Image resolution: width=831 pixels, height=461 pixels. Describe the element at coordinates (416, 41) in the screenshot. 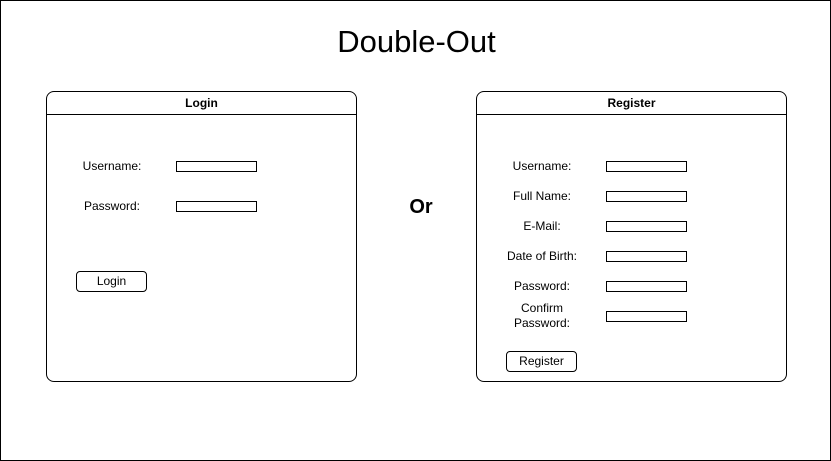

I see `page-title: Double-Out` at that location.